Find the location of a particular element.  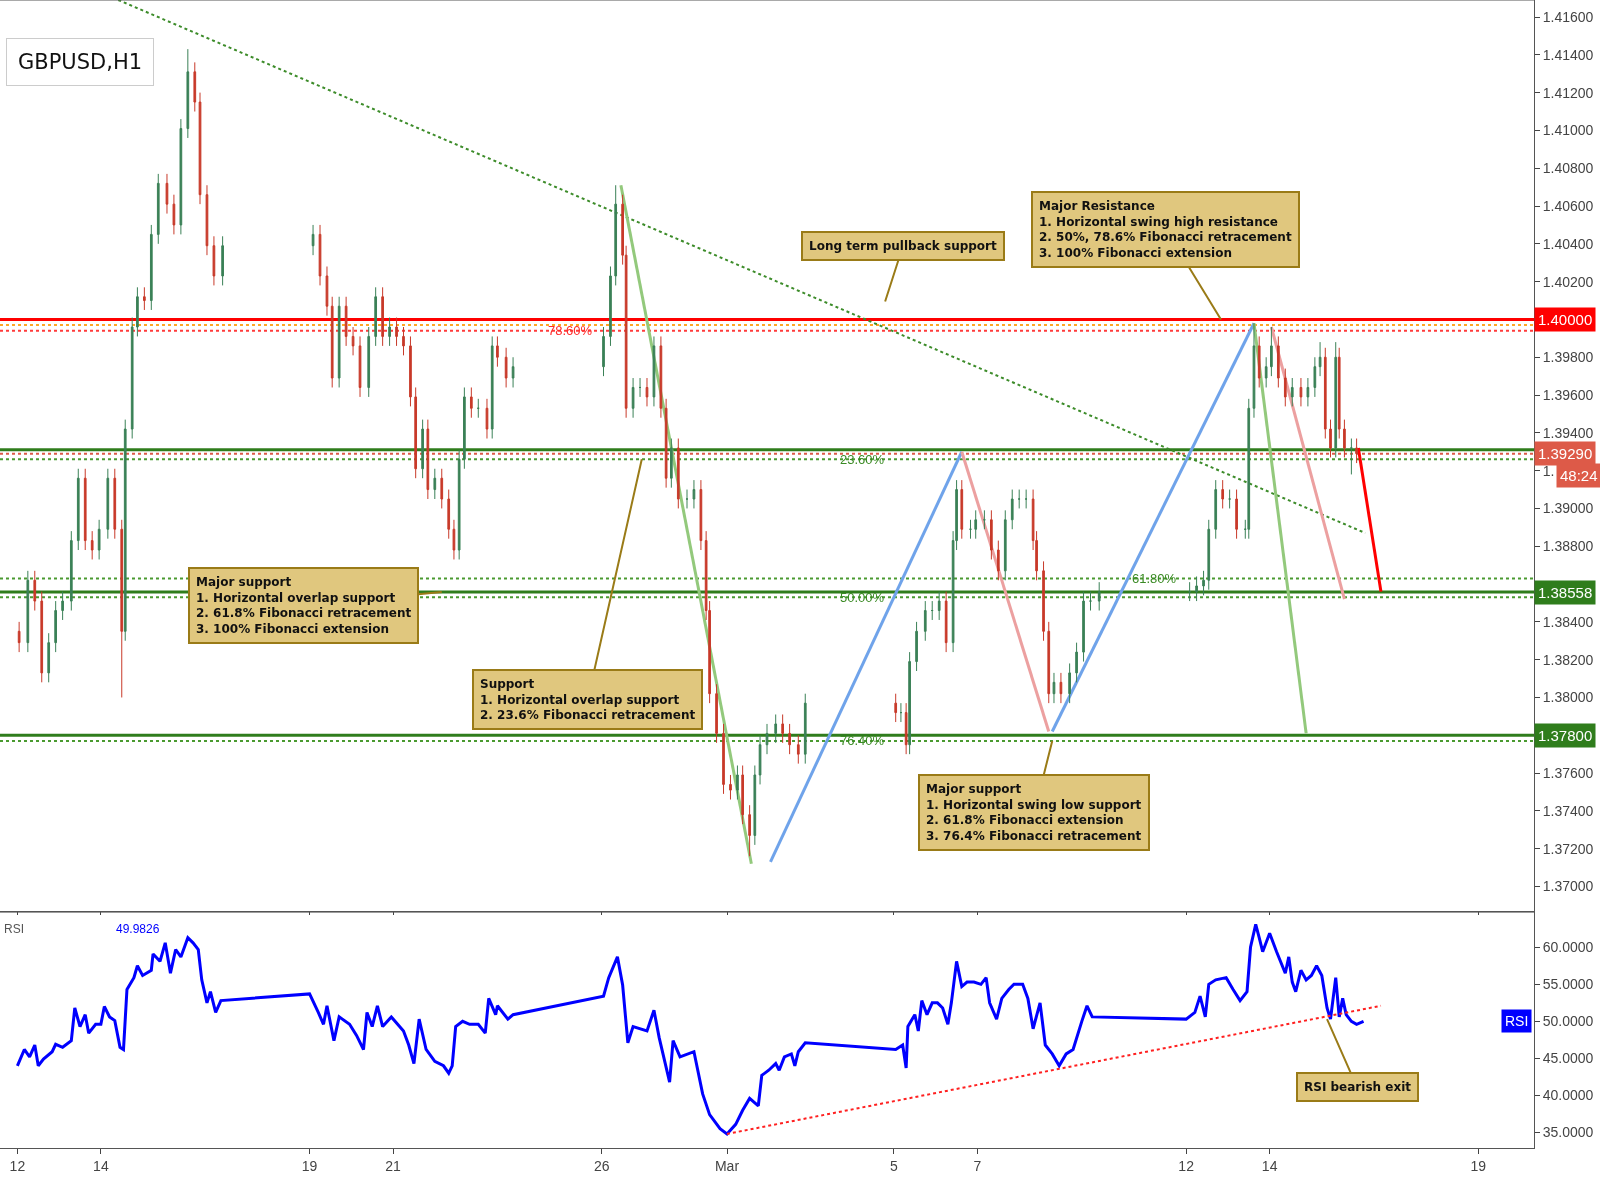

y-tick-label: 45.0000 is located at coordinates (1568, 1058).